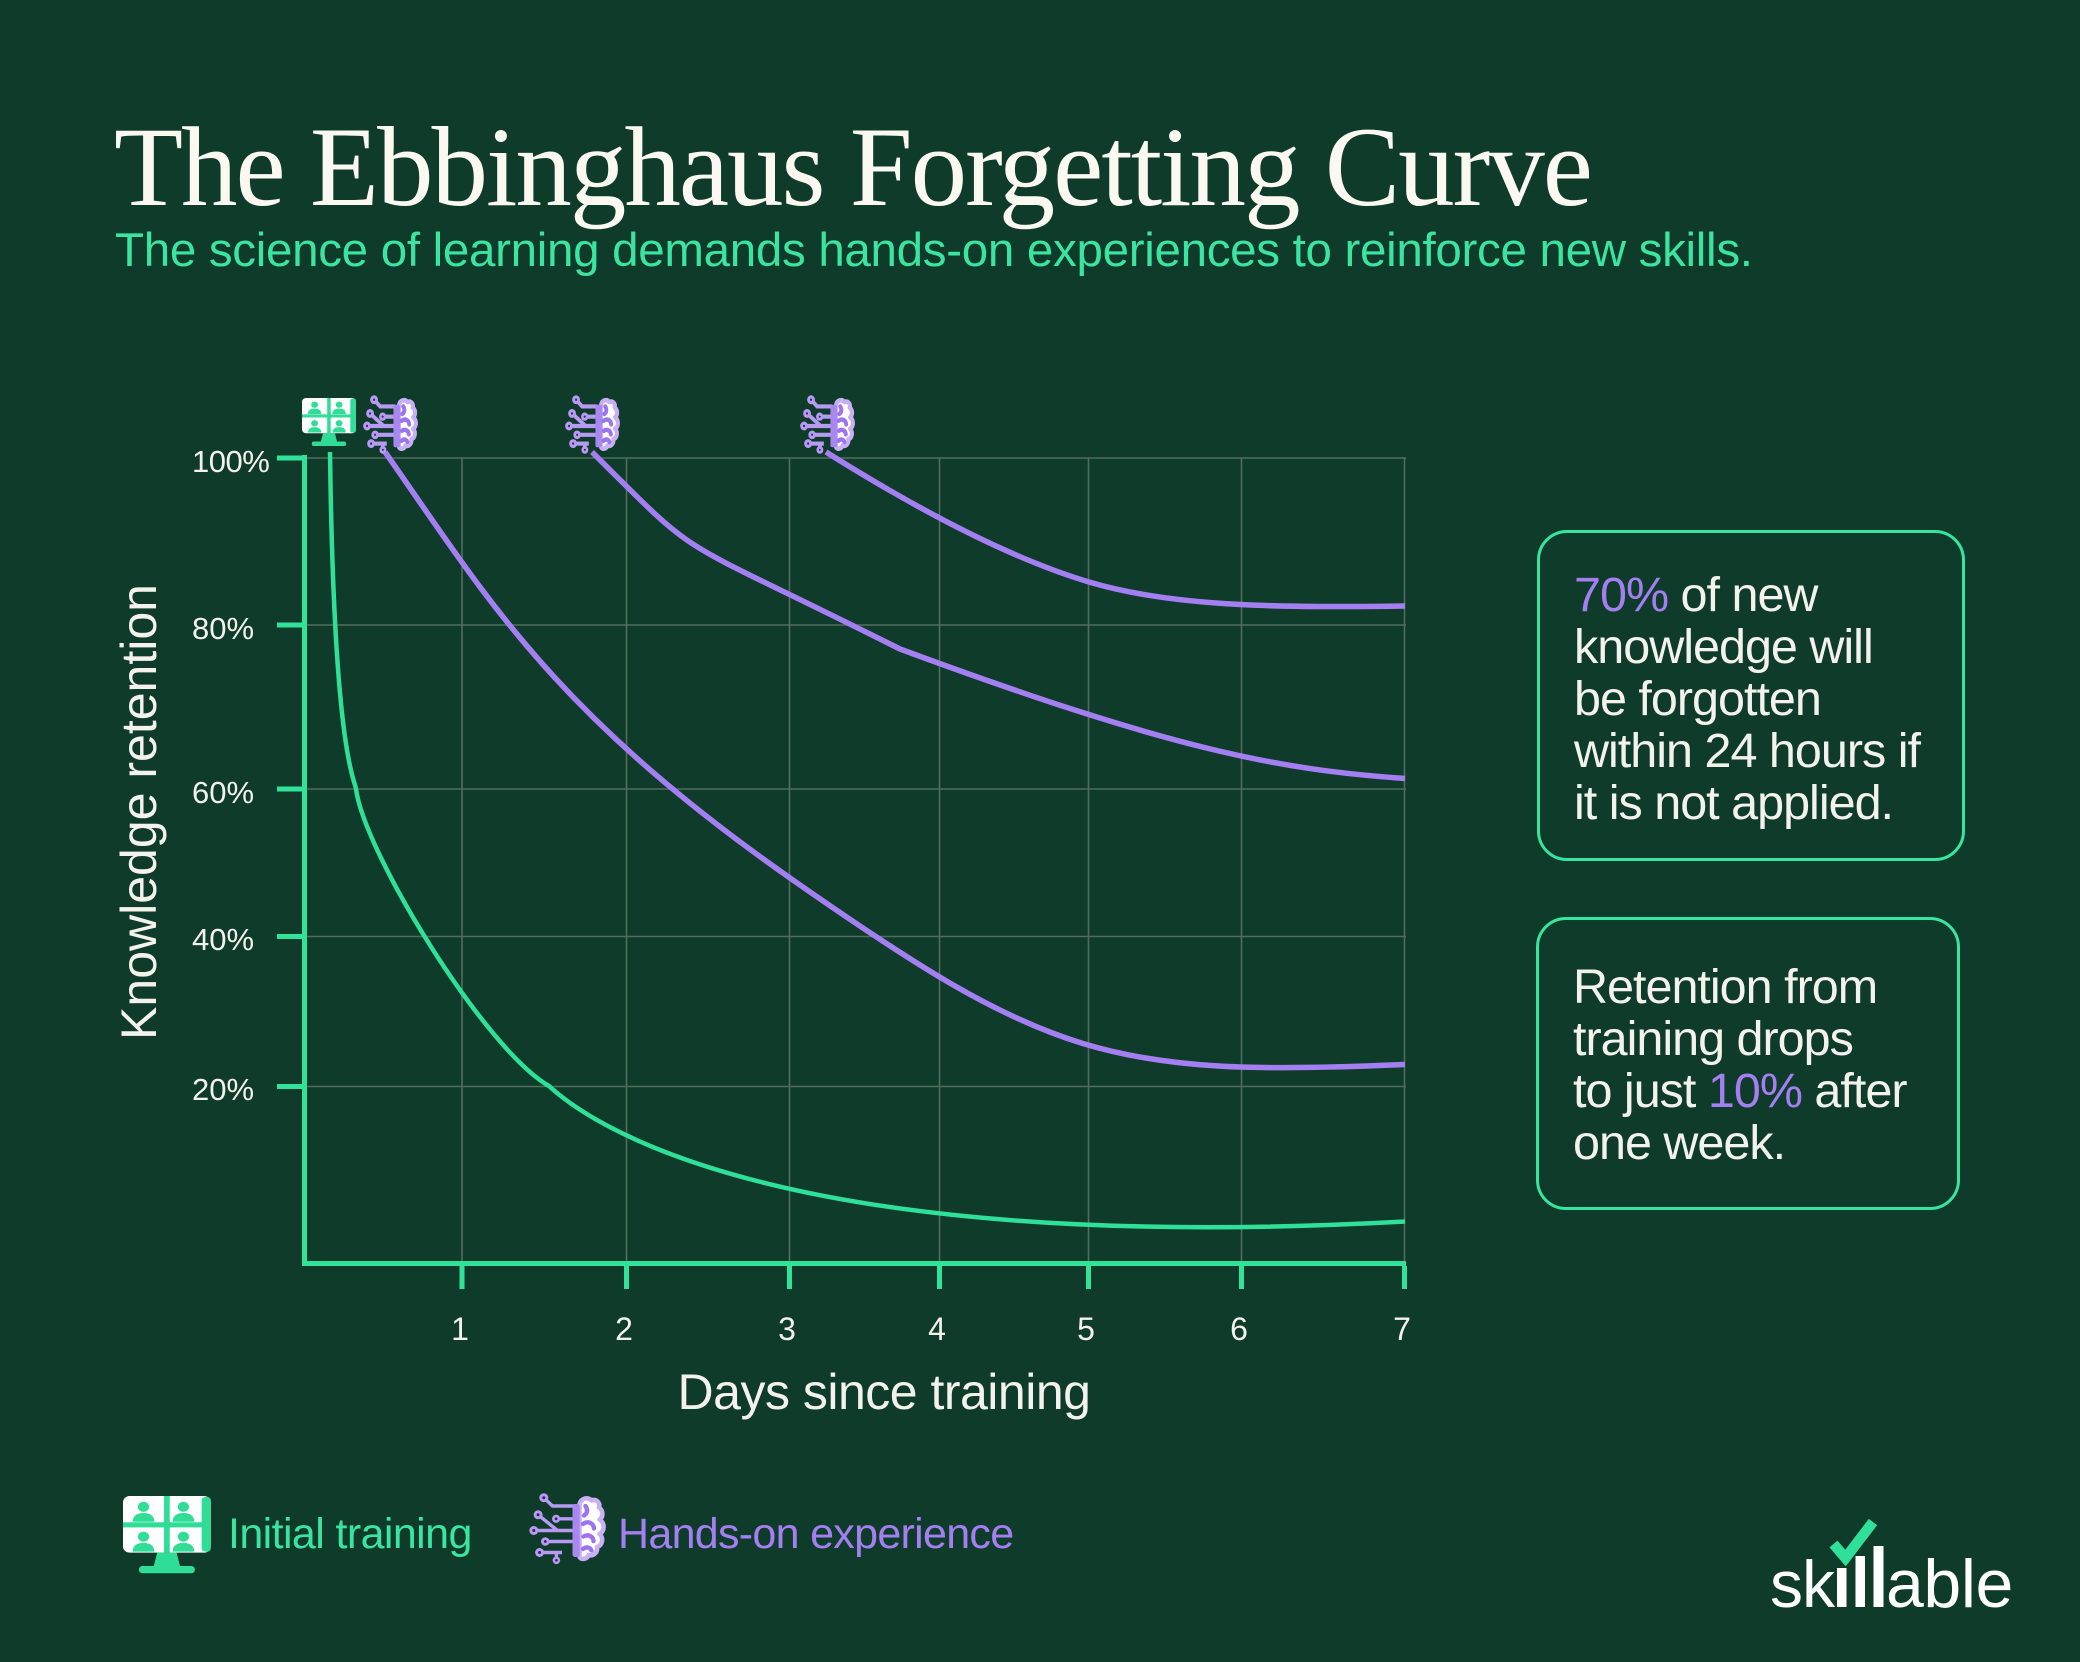 Image resolution: width=2080 pixels, height=1662 pixels. I want to click on svg-text: able, so click(1949, 1584).